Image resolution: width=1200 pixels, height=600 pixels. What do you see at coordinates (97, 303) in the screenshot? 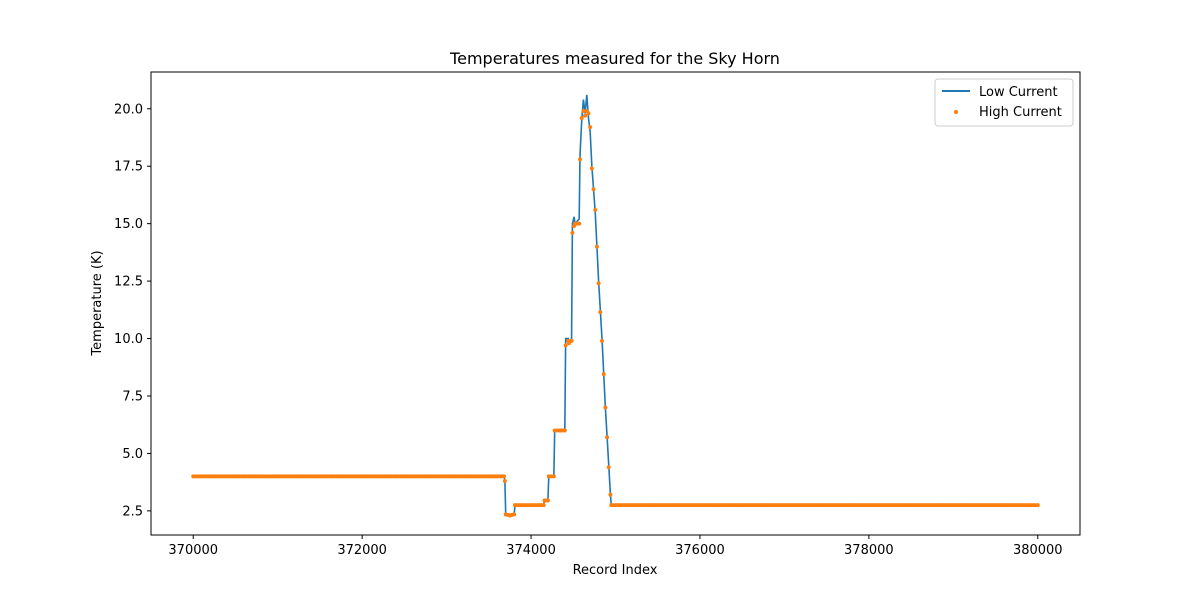
I see `y-axis-label: Temperature (K)` at bounding box center [97, 303].